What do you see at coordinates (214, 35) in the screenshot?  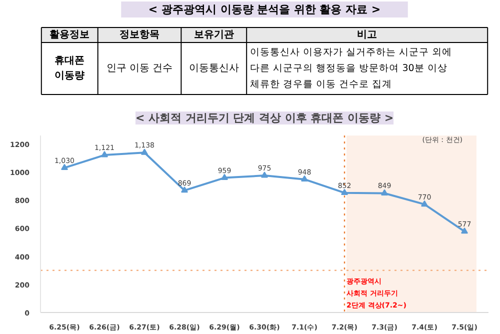 I see `text: 보유기관` at bounding box center [214, 35].